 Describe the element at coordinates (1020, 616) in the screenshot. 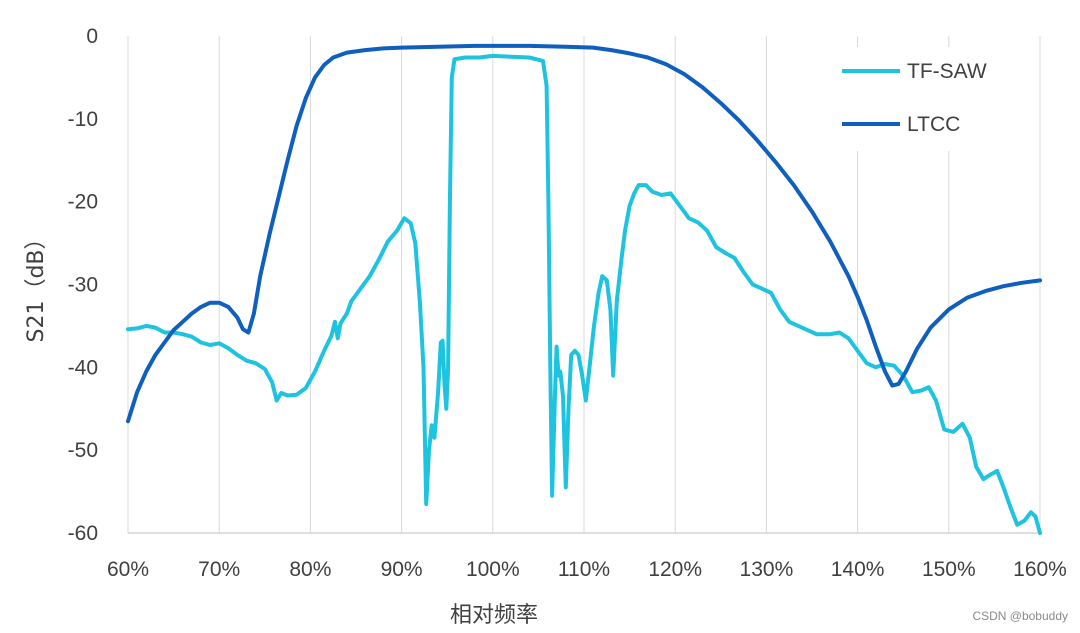

I see `watermark: CSDN @bobuddy` at that location.